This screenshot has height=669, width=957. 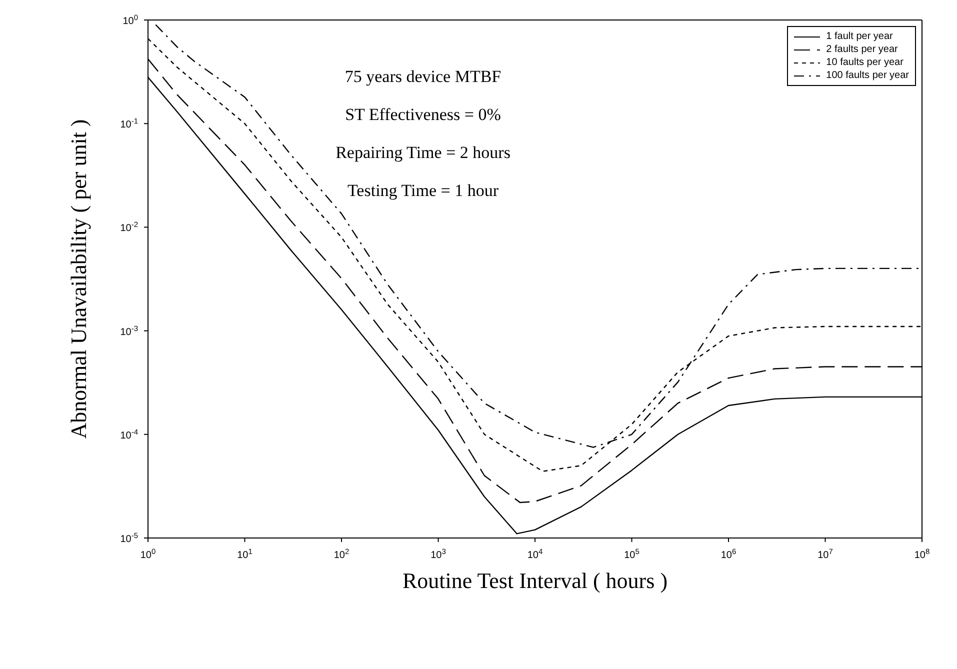 I want to click on annotation: Testing Time = 1 hour, so click(x=423, y=191).